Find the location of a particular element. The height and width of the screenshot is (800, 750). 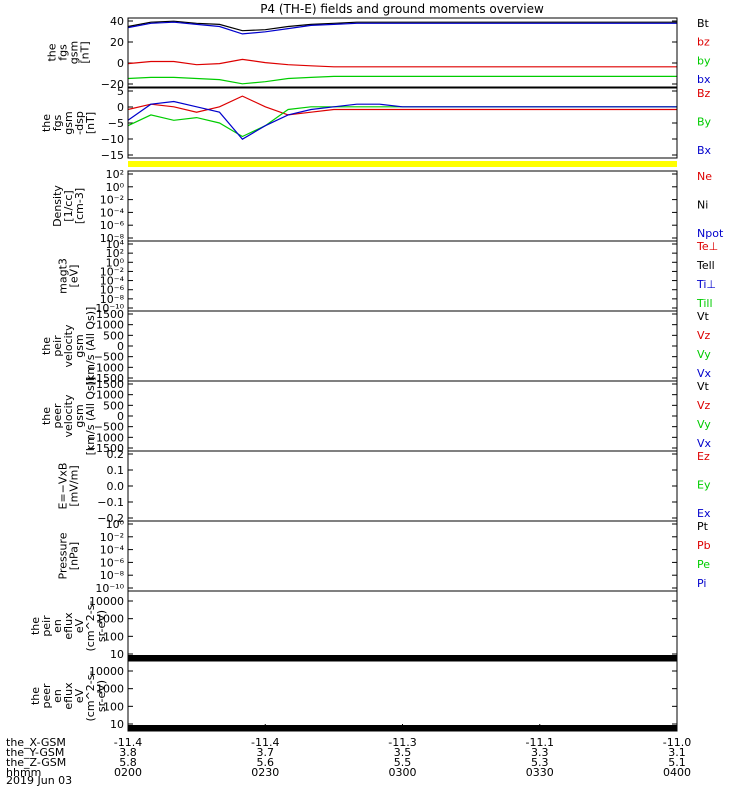

legend-by: By is located at coordinates (704, 122).